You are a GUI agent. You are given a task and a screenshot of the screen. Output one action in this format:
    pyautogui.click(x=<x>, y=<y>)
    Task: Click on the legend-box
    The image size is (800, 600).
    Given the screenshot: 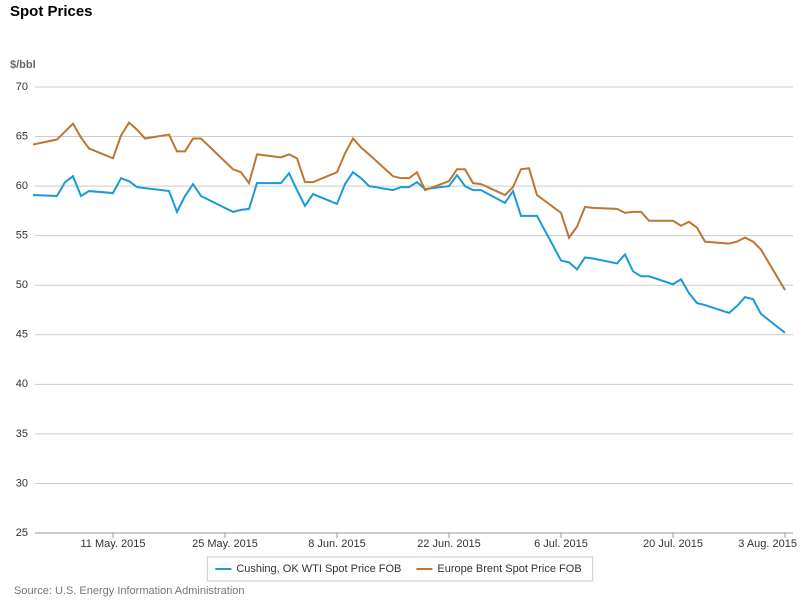 What is the action you would take?
    pyautogui.click(x=400, y=569)
    